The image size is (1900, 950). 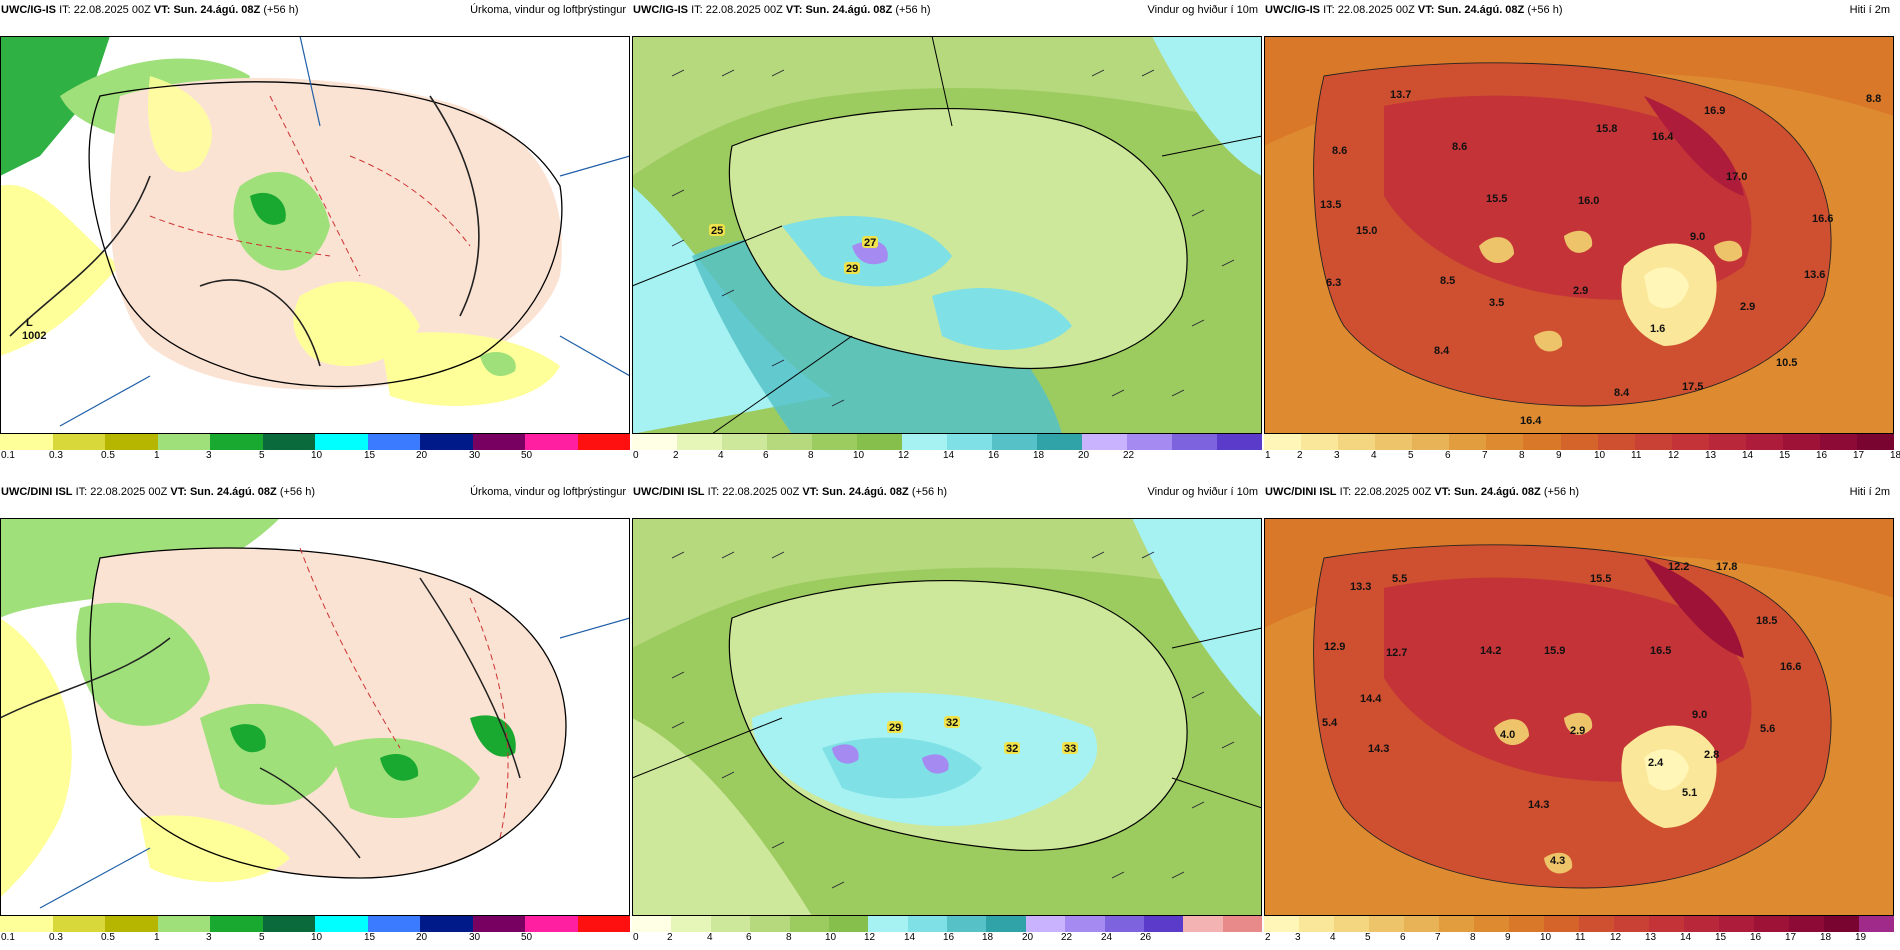 I want to click on wind-colorbar, so click(x=947, y=924).